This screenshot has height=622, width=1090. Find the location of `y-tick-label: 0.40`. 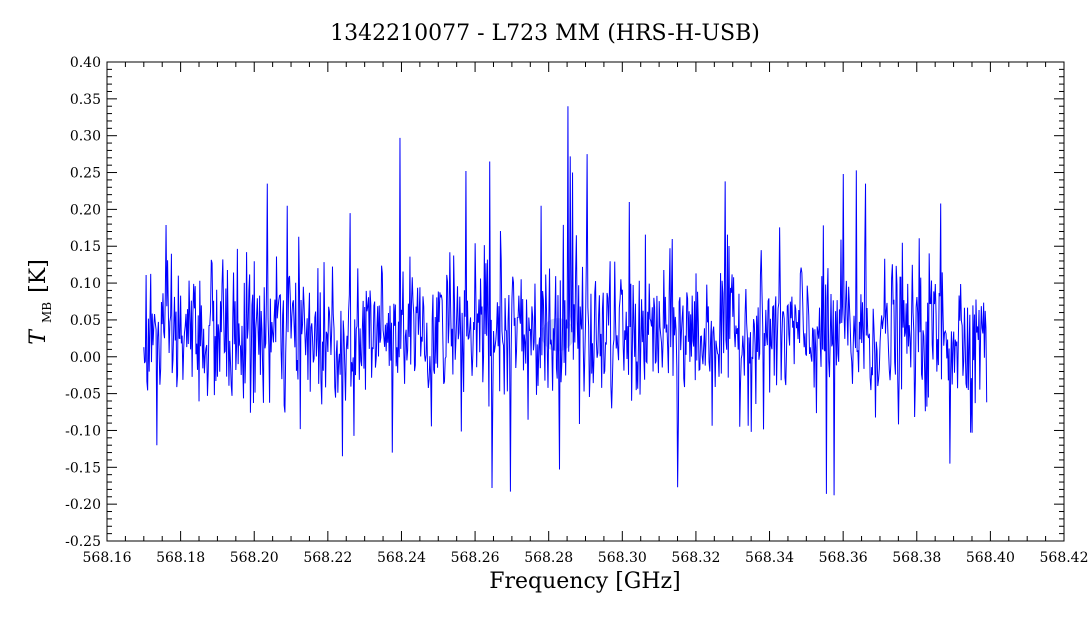

y-tick-label: 0.40 is located at coordinates (85, 63).